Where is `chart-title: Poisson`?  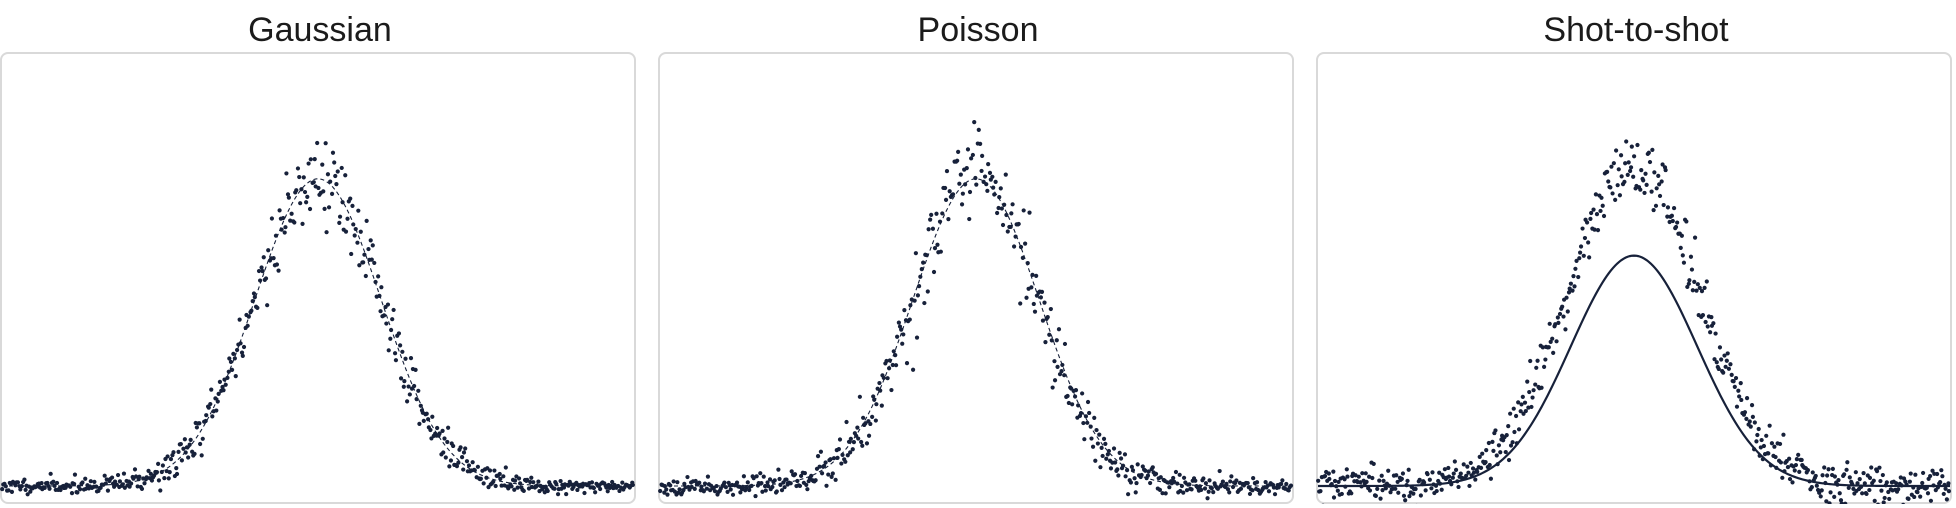 chart-title: Poisson is located at coordinates (978, 30).